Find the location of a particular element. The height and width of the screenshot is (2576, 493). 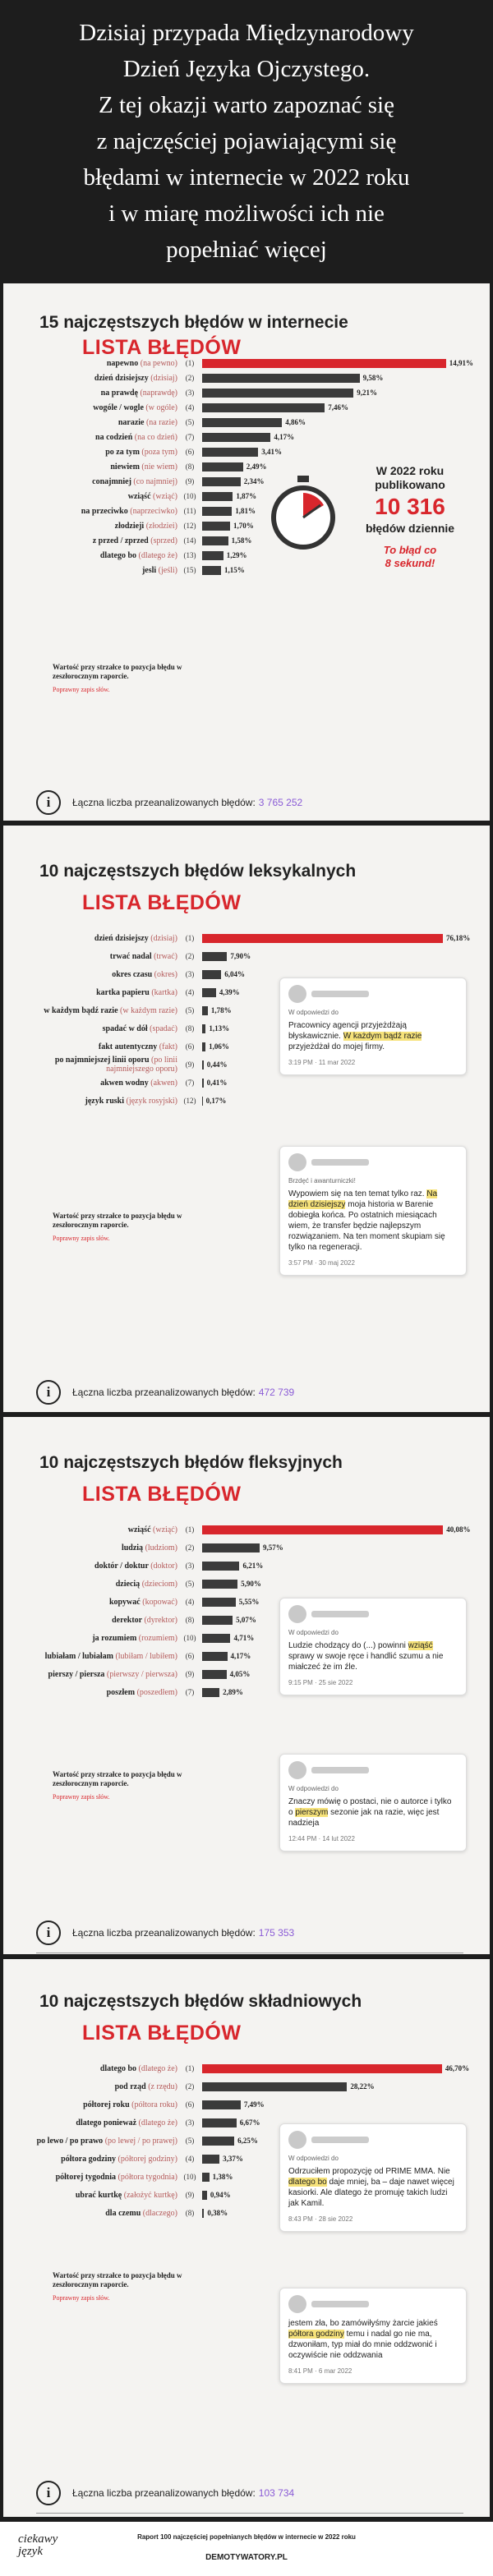

bar-track: 0,38% is located at coordinates (337, 2213).